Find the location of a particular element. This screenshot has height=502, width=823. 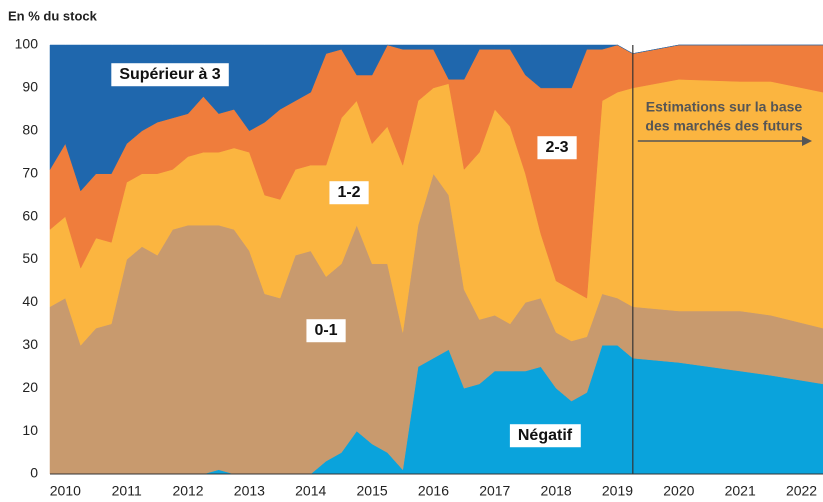

series-label-text: 1-2 is located at coordinates (348, 192).